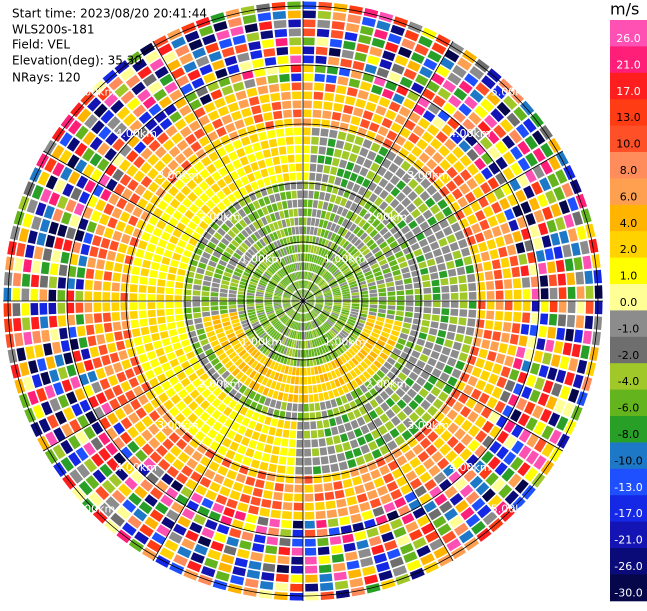 The height and width of the screenshot is (611, 647). Describe the element at coordinates (628, 408) in the screenshot. I see `colorbar-tick-label: -6.0` at that location.